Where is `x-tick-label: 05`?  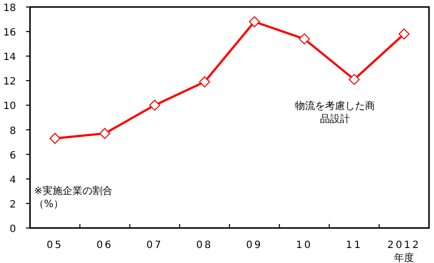
x-tick-label: 05 is located at coordinates (55, 245).